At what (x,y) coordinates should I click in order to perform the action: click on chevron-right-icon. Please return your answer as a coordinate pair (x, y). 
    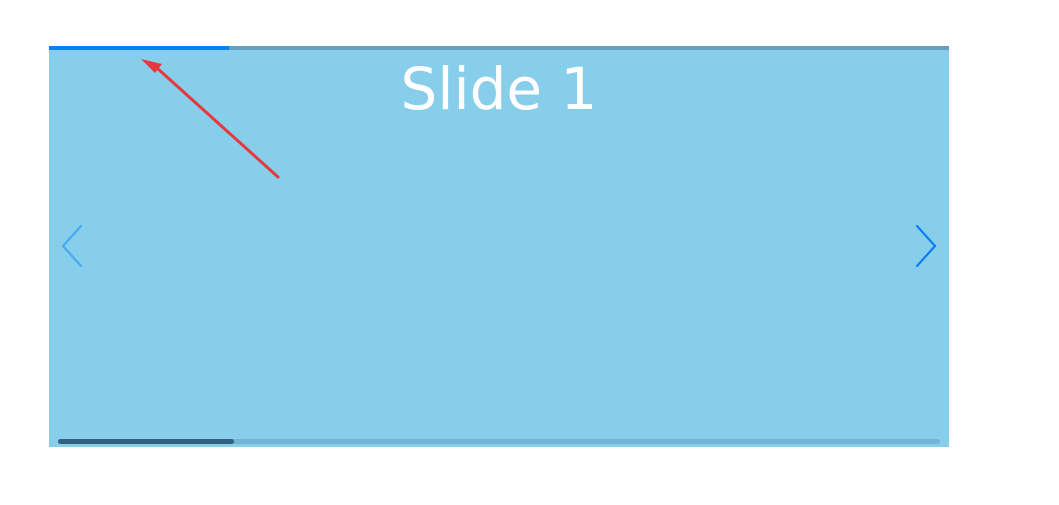
    Looking at the image, I should click on (926, 246).